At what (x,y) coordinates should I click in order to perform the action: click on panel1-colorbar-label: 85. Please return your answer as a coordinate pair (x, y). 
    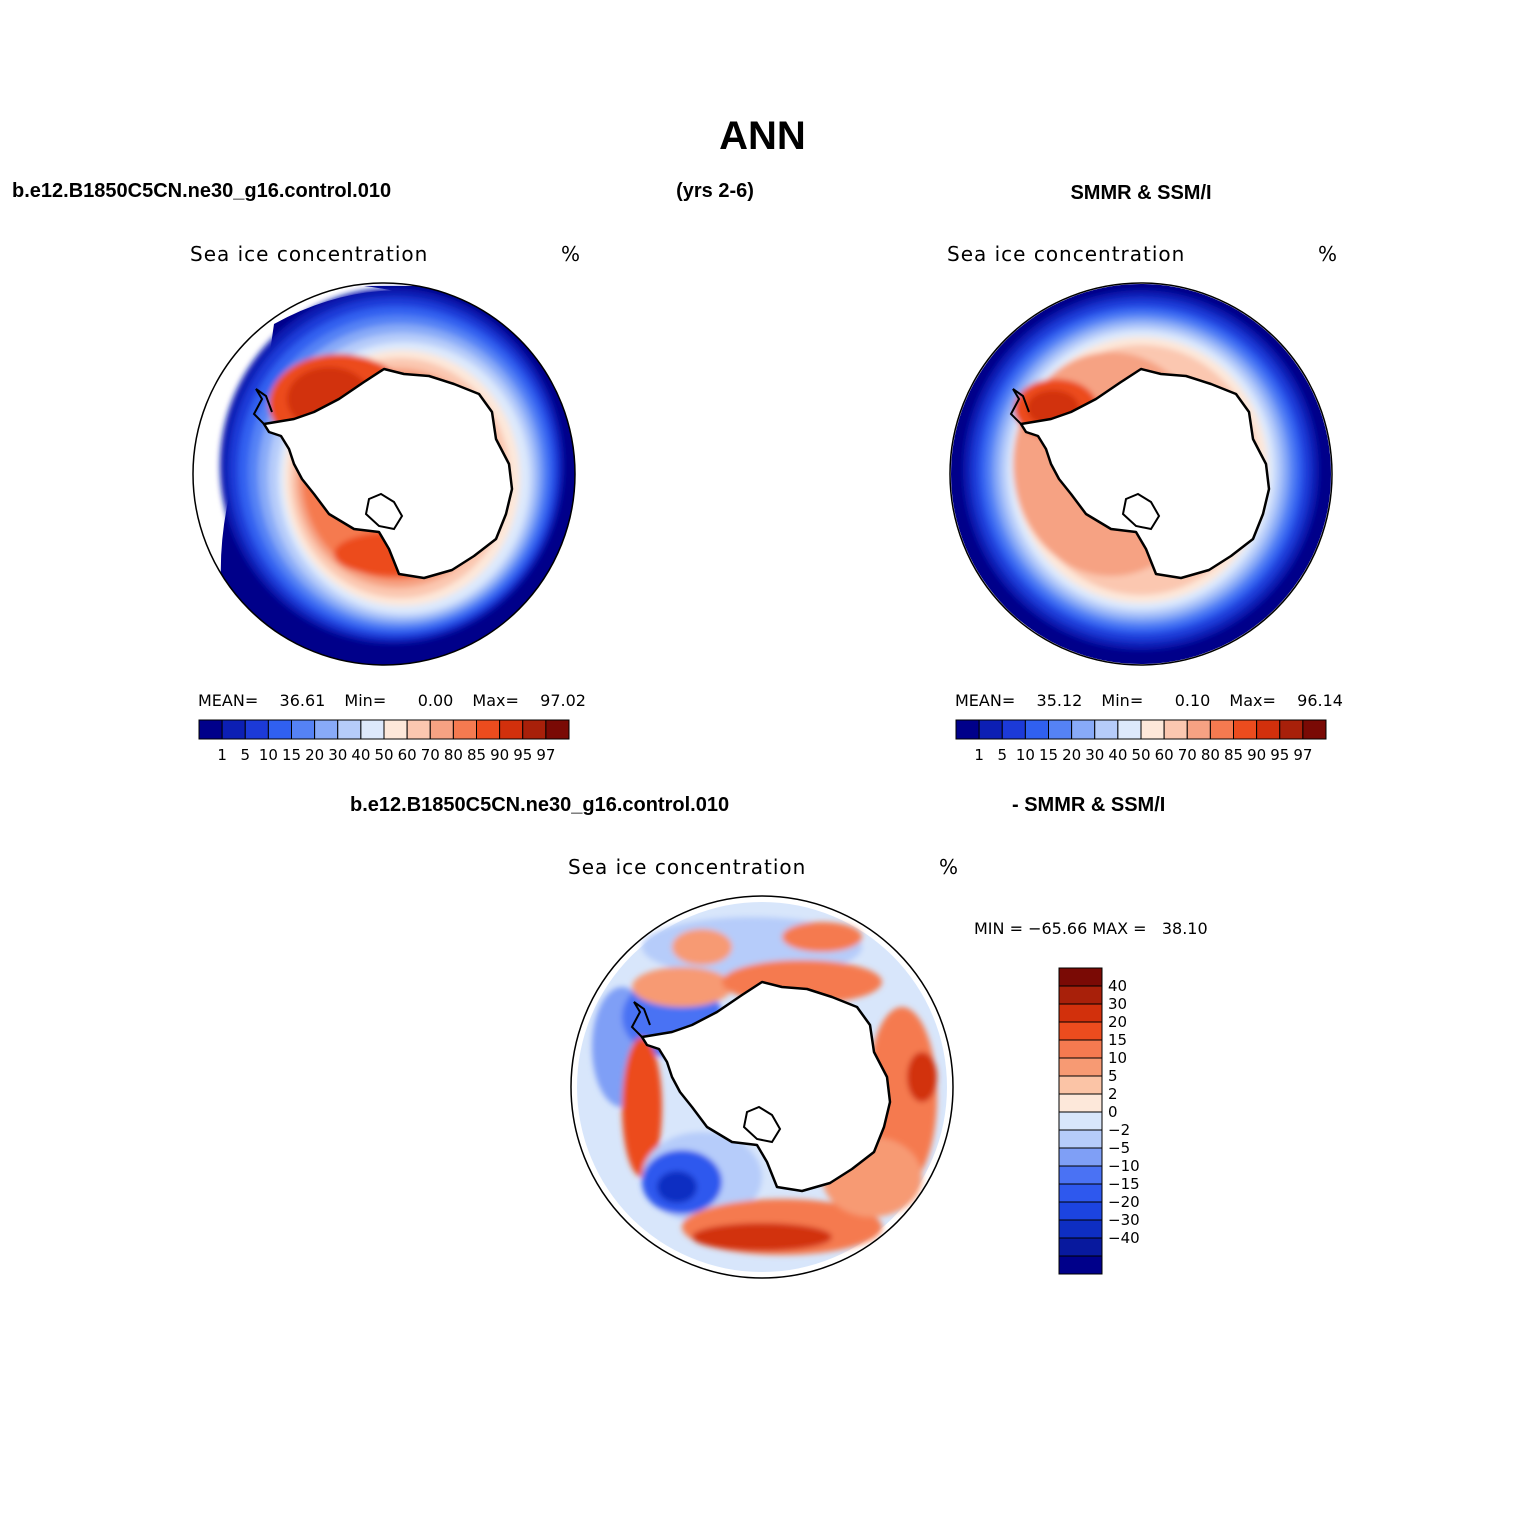
    Looking at the image, I should click on (476, 755).